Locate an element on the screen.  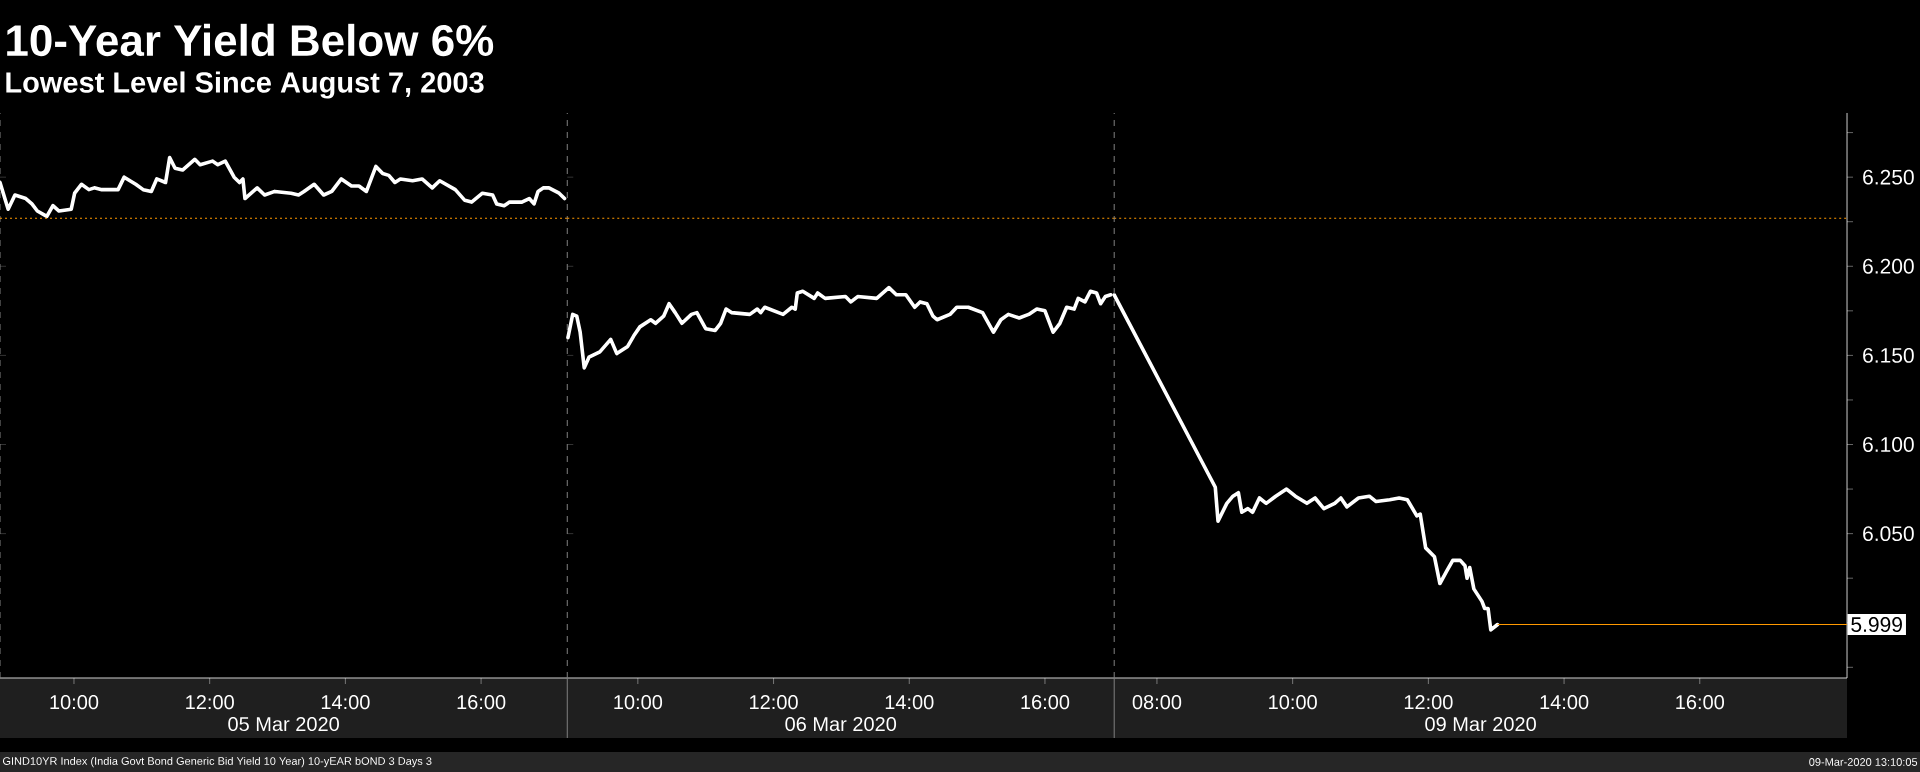
text: GIND10YR Index (India Govt Bond Generic Bid Yield 10 Year) 10-yEAR bOND 3 Days 3 is located at coordinates (217, 762).